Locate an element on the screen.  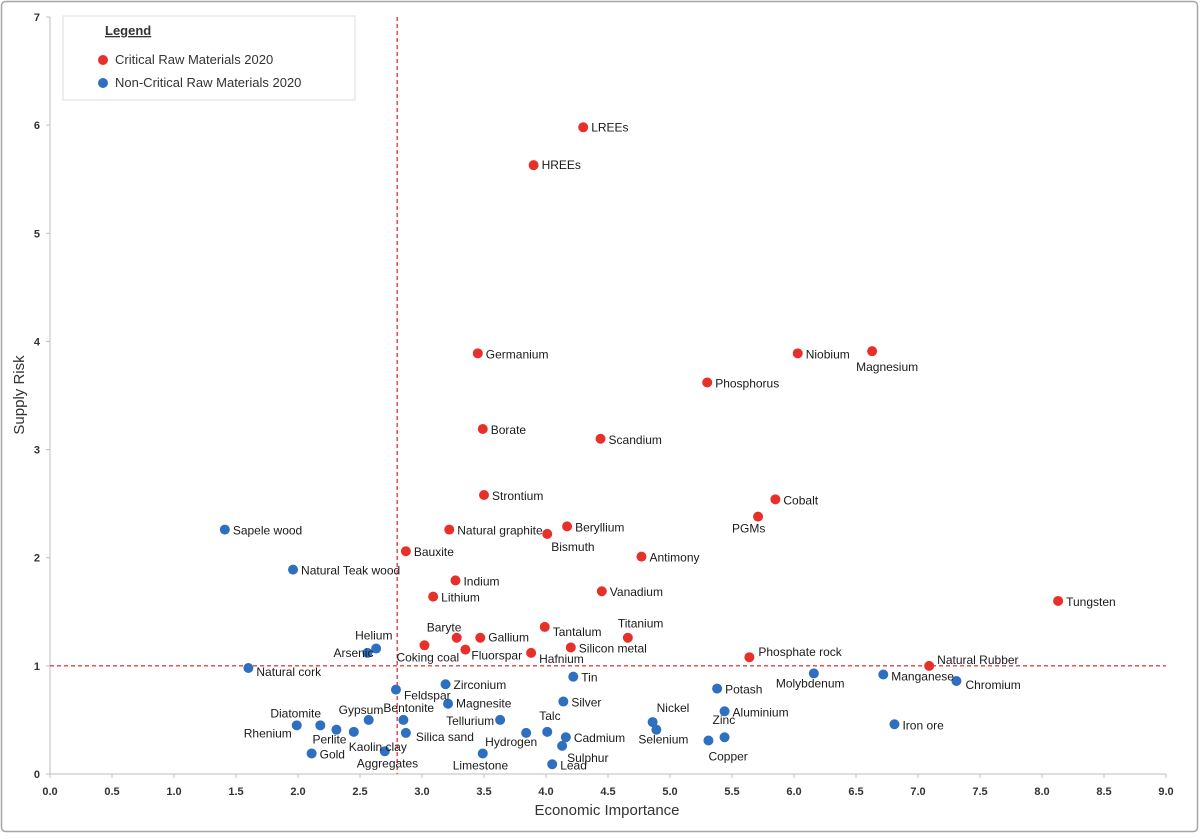
label-scandium: Scandium is located at coordinates (635, 440).